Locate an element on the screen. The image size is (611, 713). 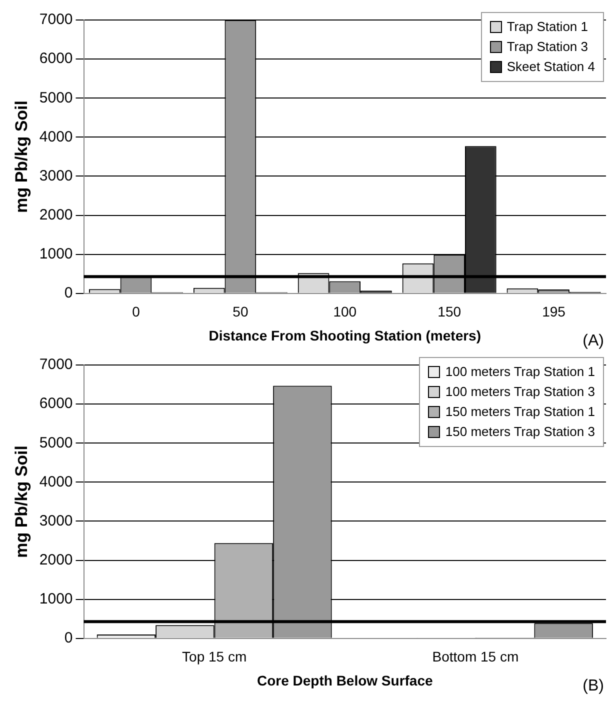
x-tick-label: 50 is located at coordinates (240, 312).